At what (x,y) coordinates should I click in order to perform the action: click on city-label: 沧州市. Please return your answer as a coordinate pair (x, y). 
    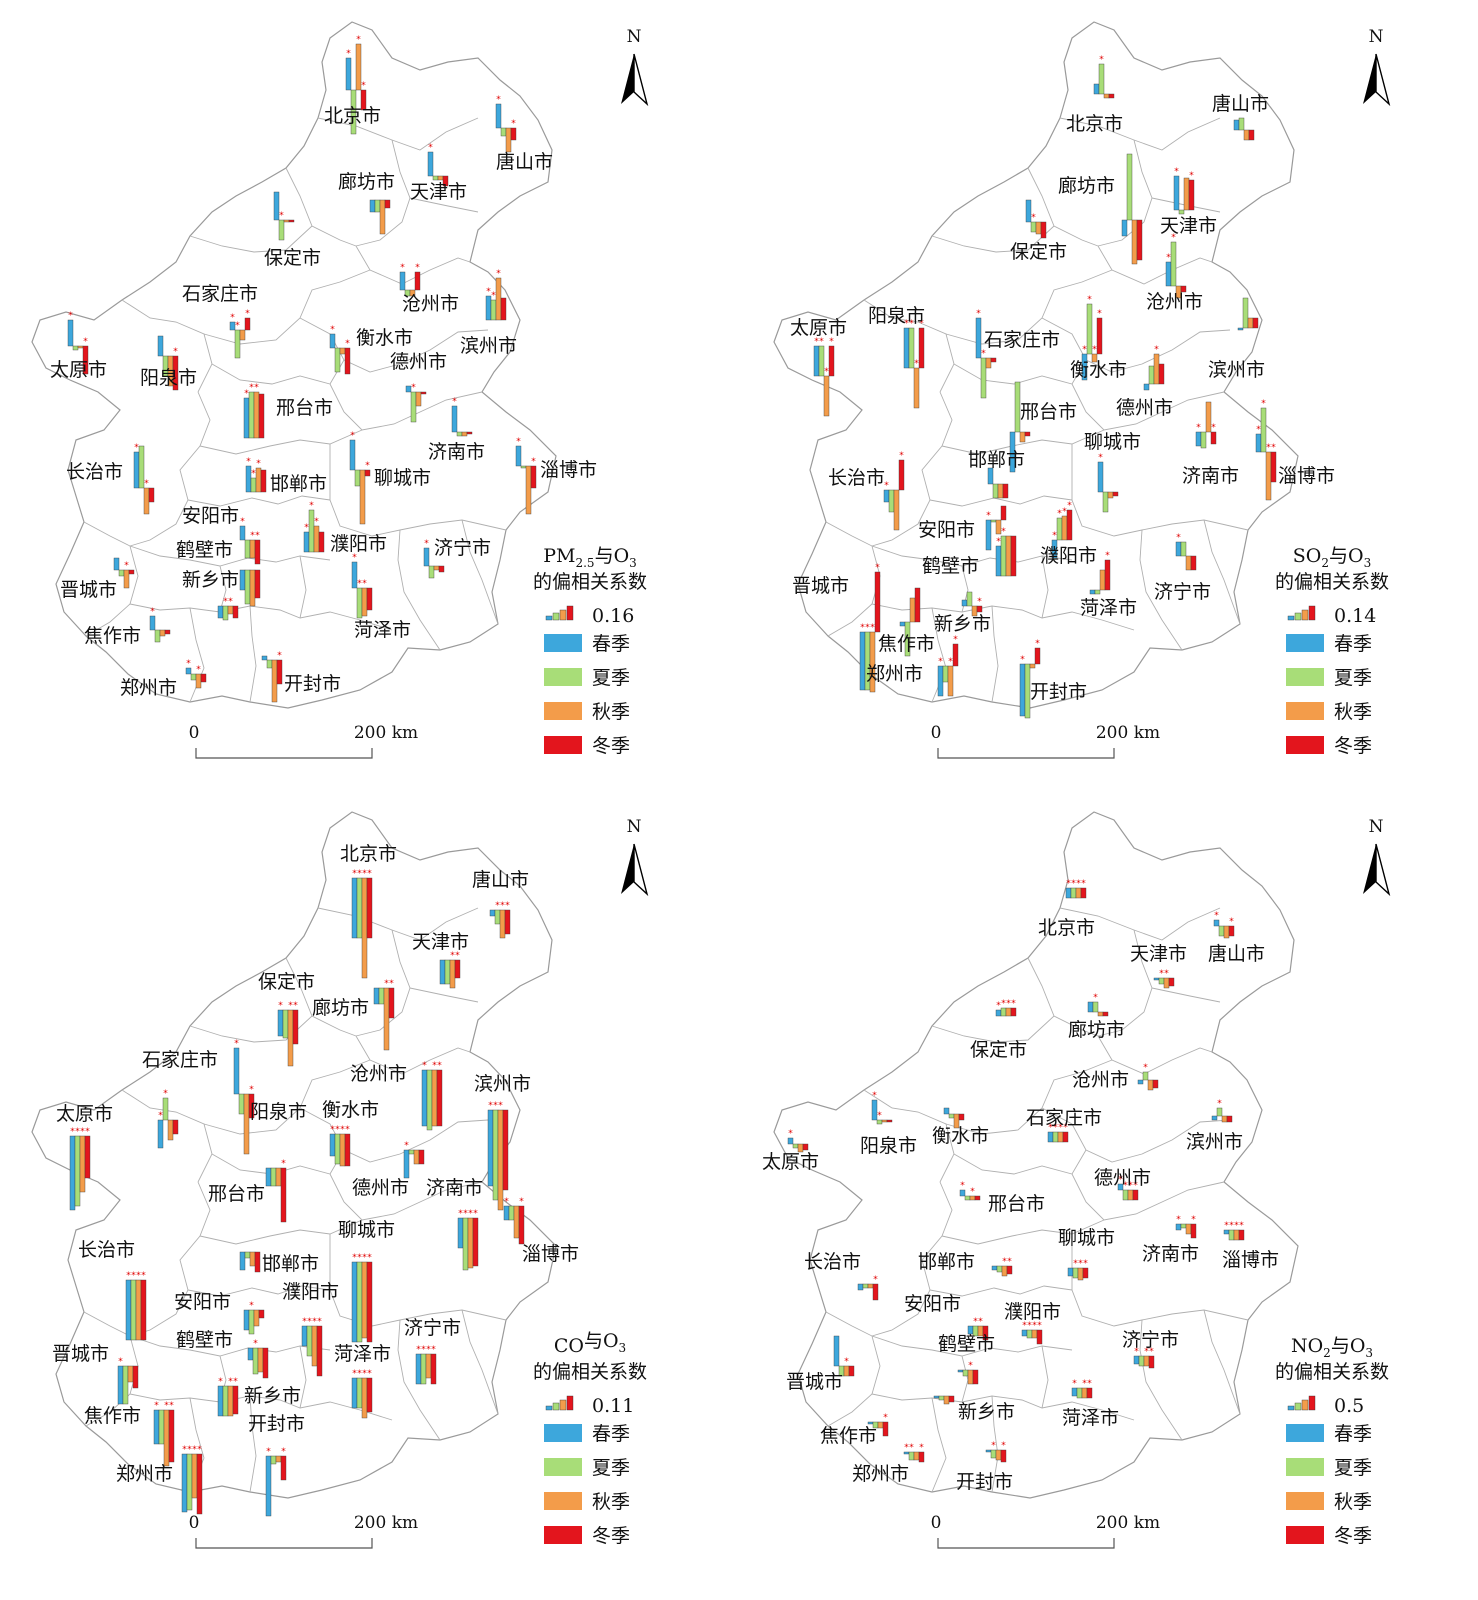
    Looking at the image, I should click on (1174, 302).